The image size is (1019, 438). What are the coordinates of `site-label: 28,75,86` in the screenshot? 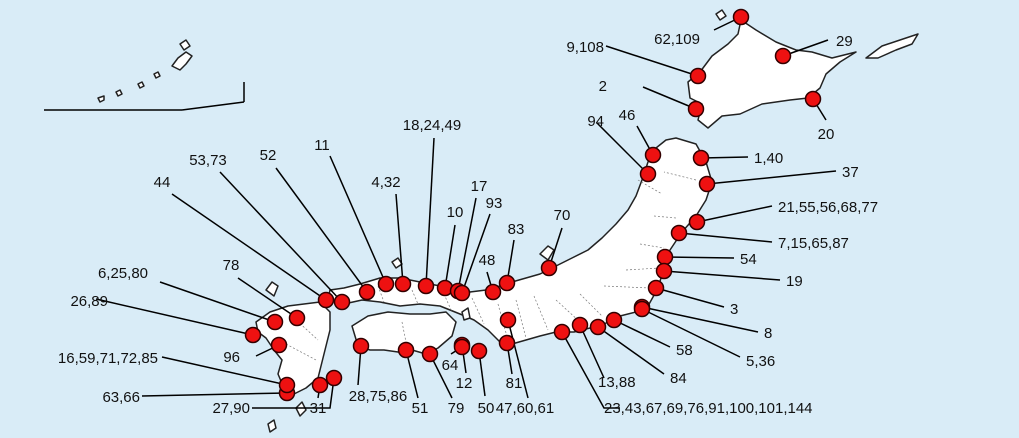 It's located at (378, 396).